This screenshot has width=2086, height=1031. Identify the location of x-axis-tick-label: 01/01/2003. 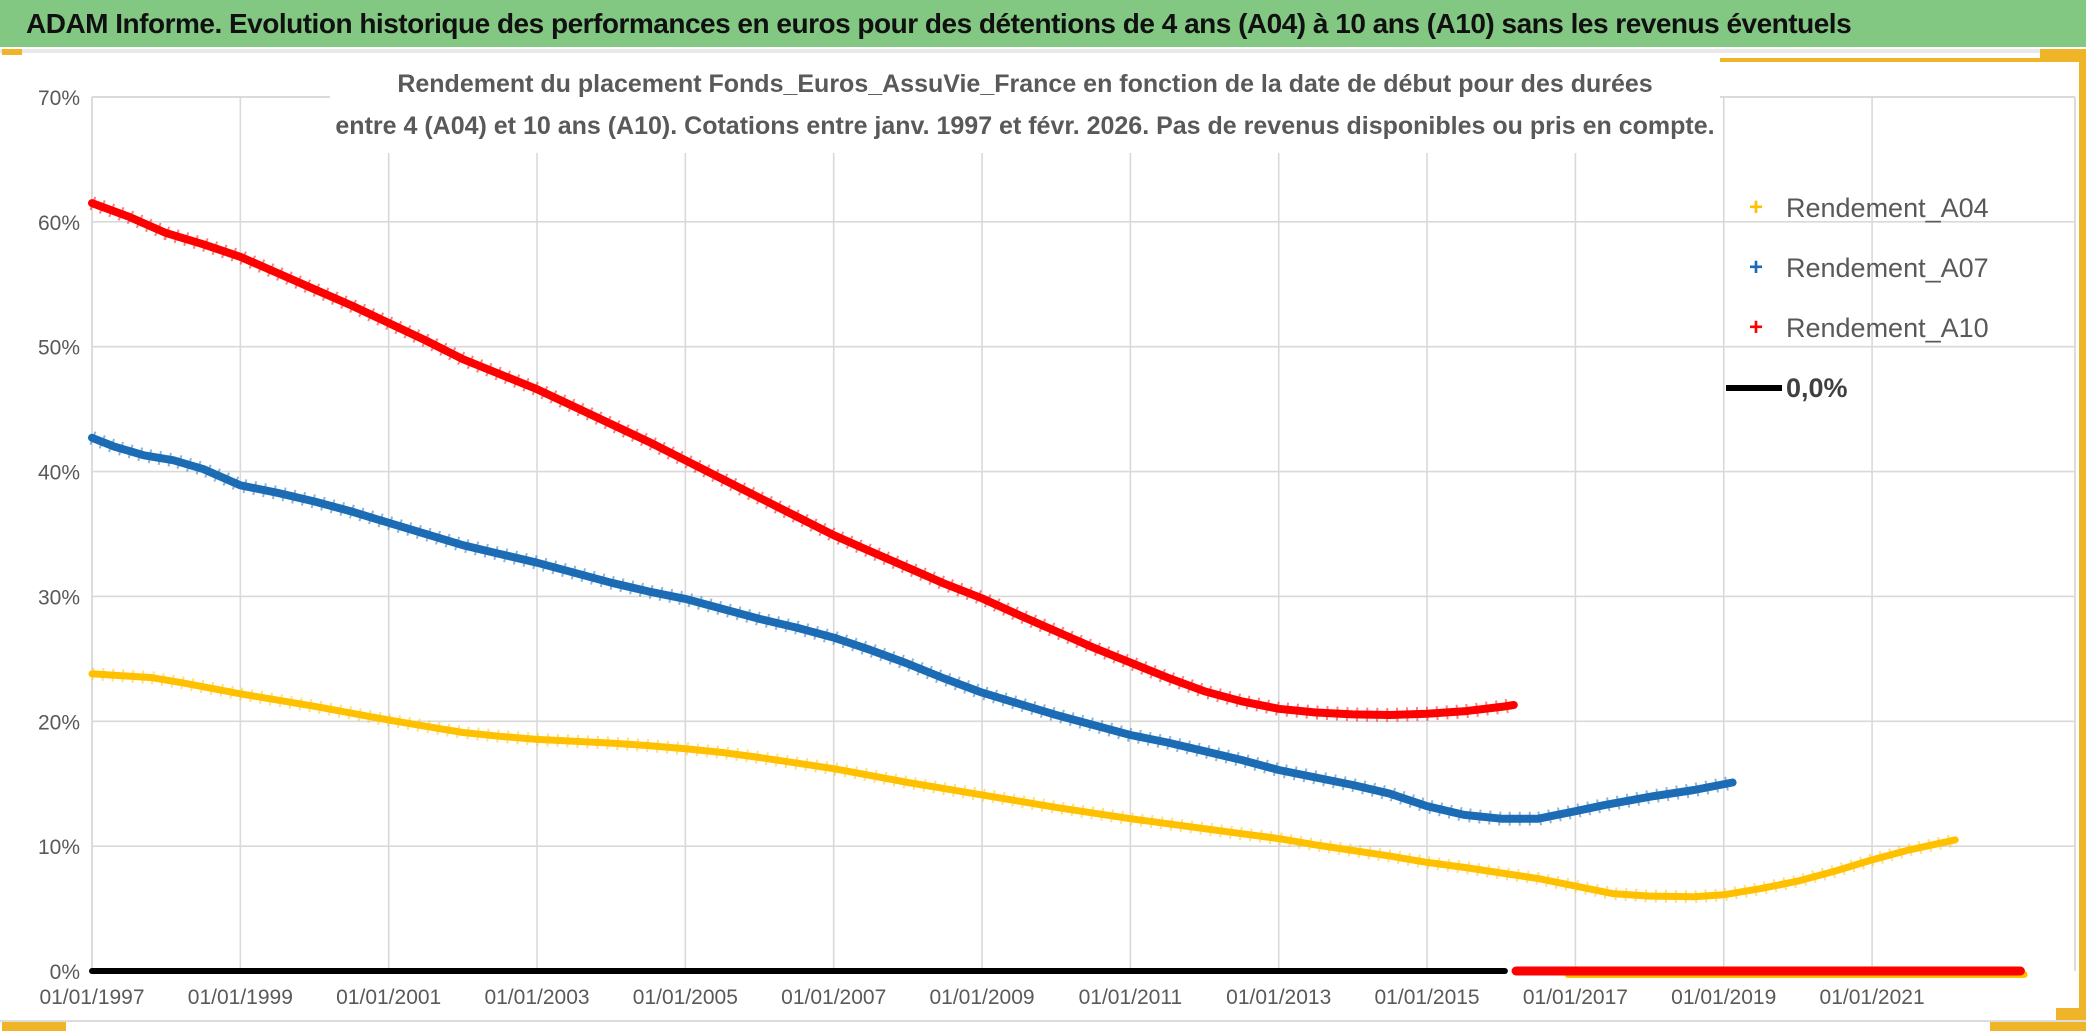
(536, 997).